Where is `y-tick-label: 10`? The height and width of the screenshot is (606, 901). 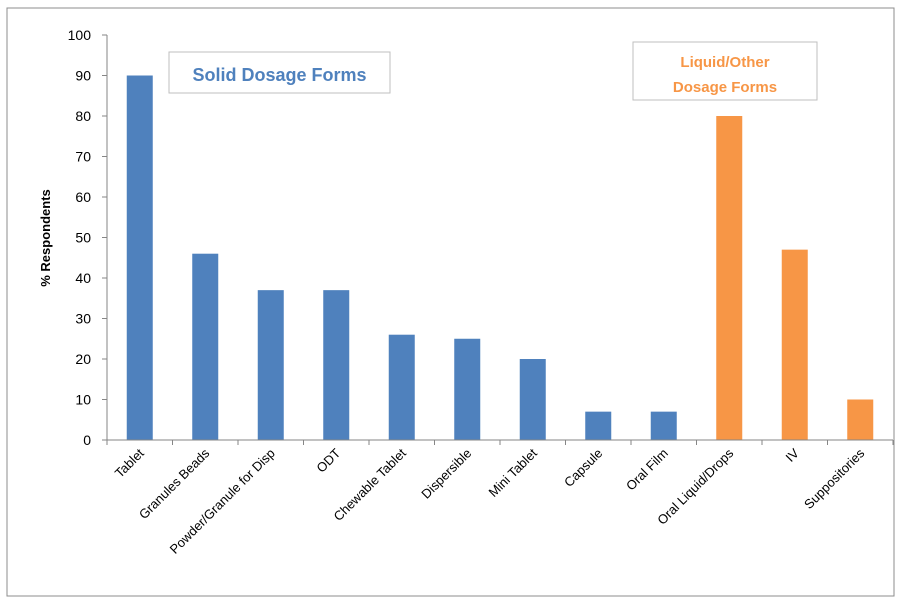 y-tick-label: 10 is located at coordinates (83, 400).